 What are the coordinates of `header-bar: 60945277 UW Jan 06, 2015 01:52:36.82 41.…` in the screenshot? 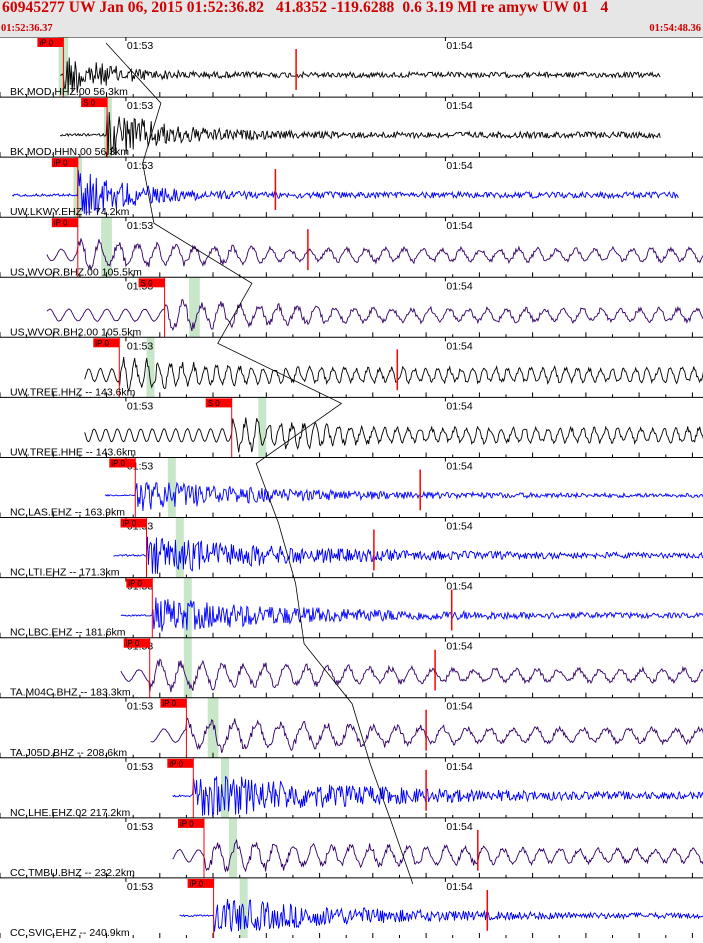 It's located at (351, 18).